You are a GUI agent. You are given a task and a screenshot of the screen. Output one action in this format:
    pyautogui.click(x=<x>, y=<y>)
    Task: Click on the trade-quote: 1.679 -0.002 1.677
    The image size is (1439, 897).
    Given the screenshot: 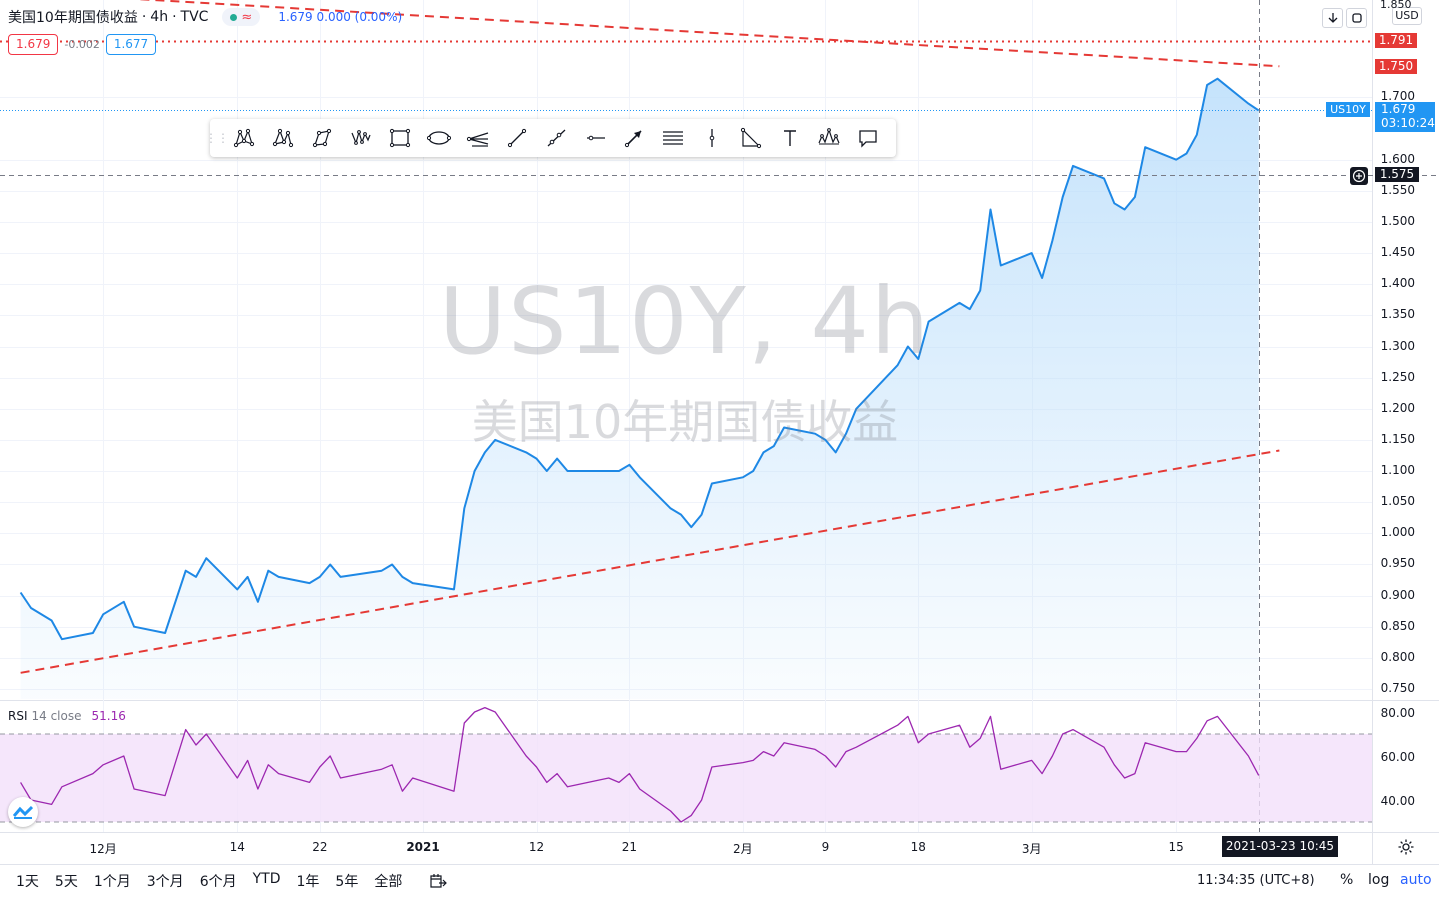 What is the action you would take?
    pyautogui.click(x=82, y=44)
    